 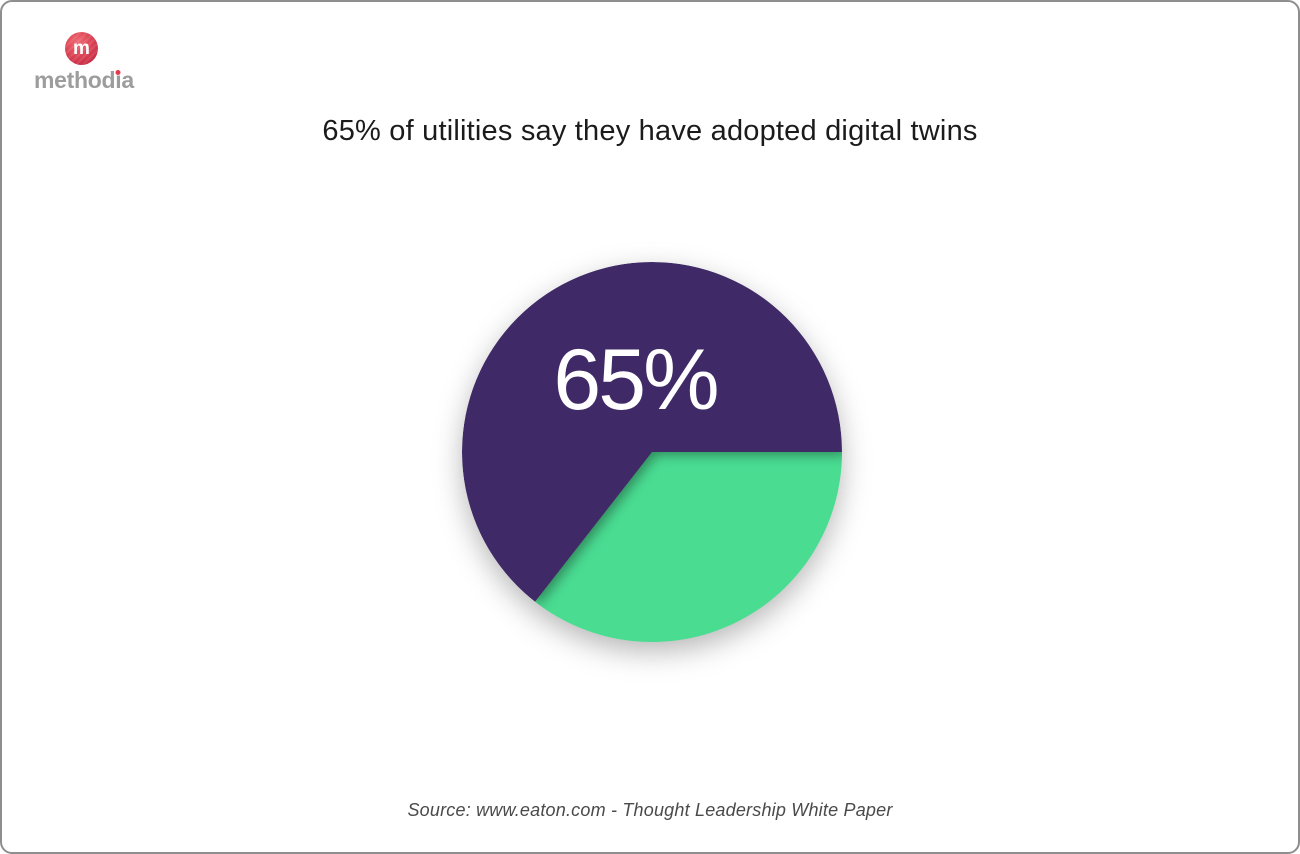 What do you see at coordinates (99, 62) in the screenshot?
I see `methodia-logo: m method ıa` at bounding box center [99, 62].